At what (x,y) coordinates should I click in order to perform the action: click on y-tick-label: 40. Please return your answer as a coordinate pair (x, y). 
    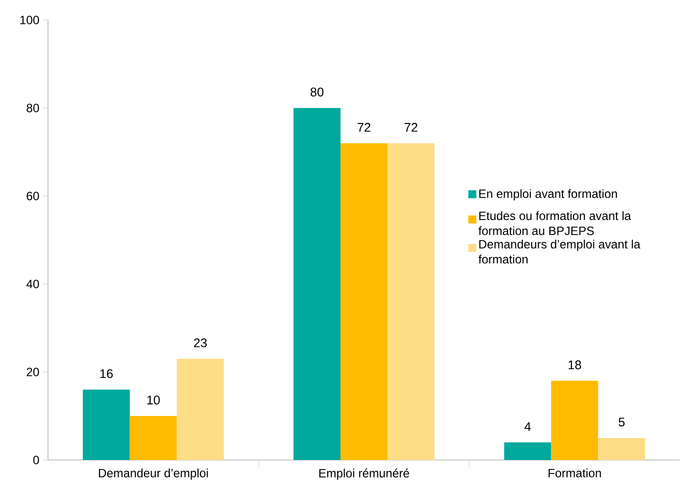
    Looking at the image, I should click on (33, 284).